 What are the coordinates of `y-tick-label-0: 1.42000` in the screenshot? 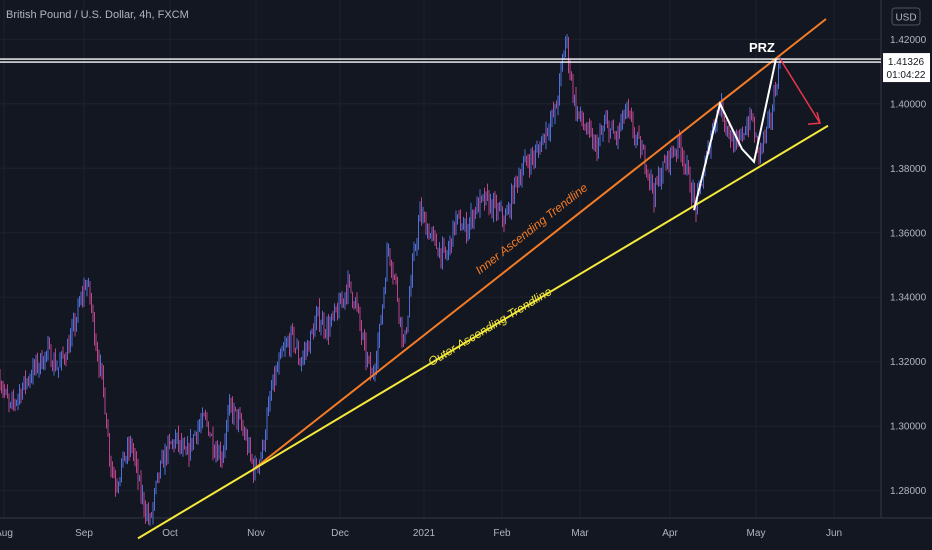 It's located at (908, 40).